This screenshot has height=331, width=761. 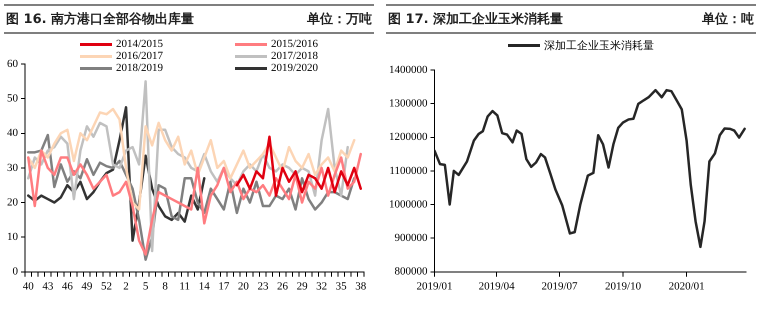 I want to click on y-tick-label: 900000, so click(x=411, y=238).